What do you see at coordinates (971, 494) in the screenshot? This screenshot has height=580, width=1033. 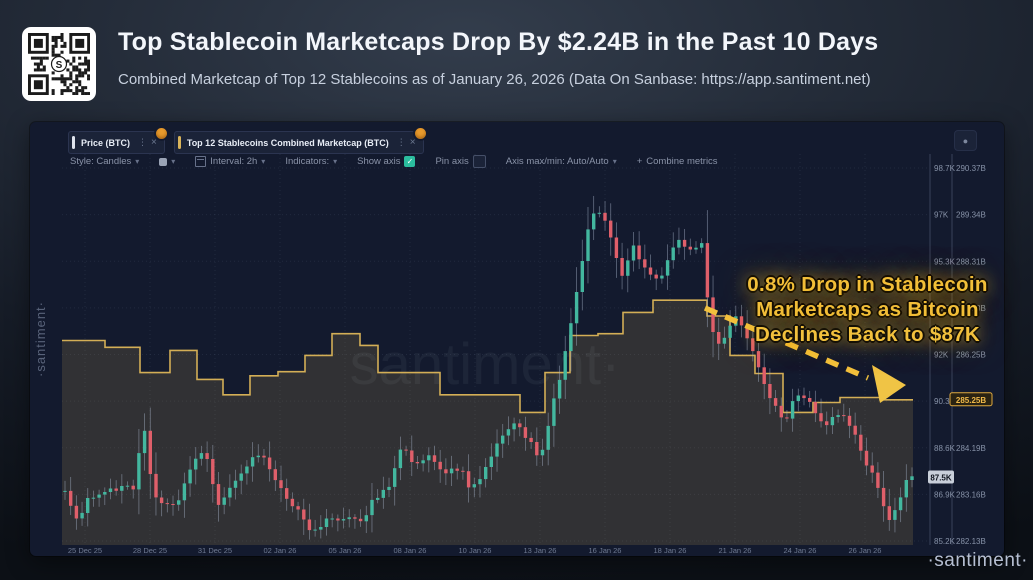 I see `marketcap-axis-label: 283.16B` at bounding box center [971, 494].